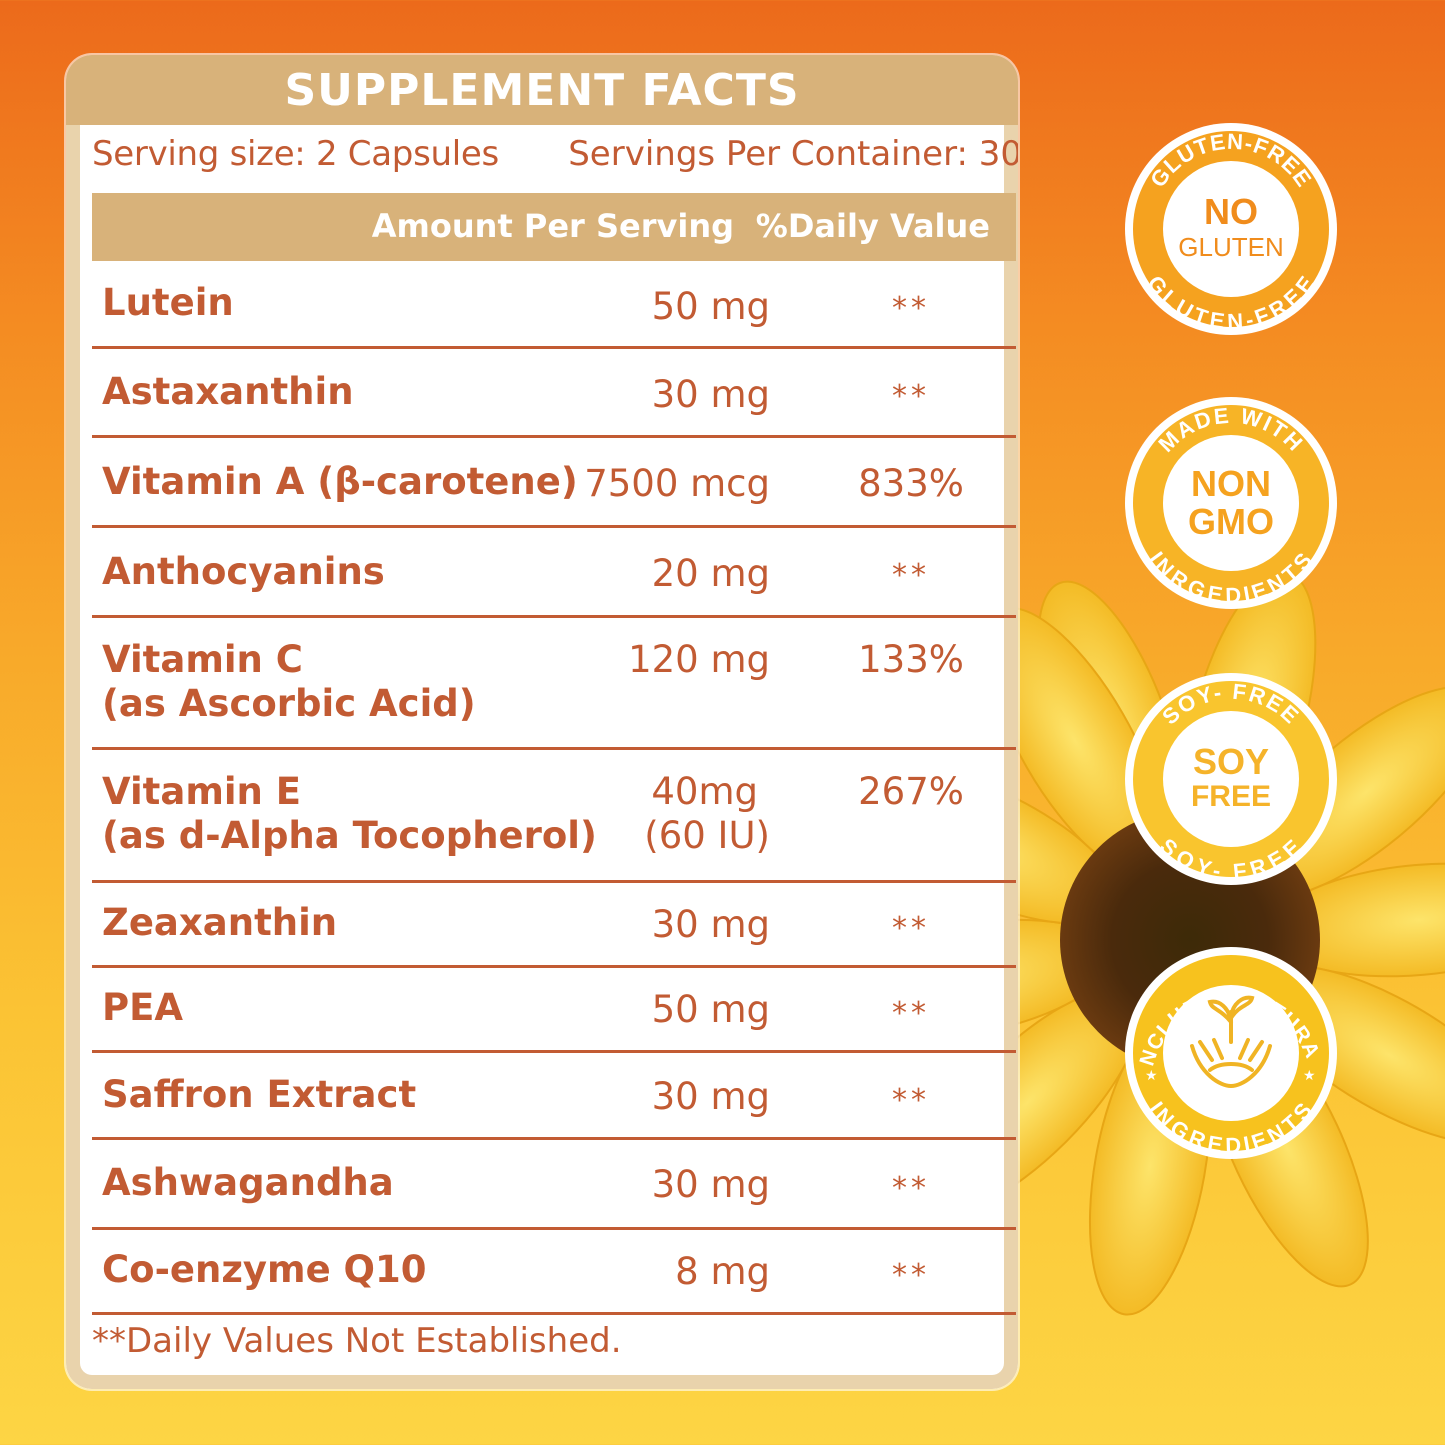 This screenshot has height=1445, width=1445. I want to click on panel-title: SUPPLEMENT FACTS, so click(542, 90).